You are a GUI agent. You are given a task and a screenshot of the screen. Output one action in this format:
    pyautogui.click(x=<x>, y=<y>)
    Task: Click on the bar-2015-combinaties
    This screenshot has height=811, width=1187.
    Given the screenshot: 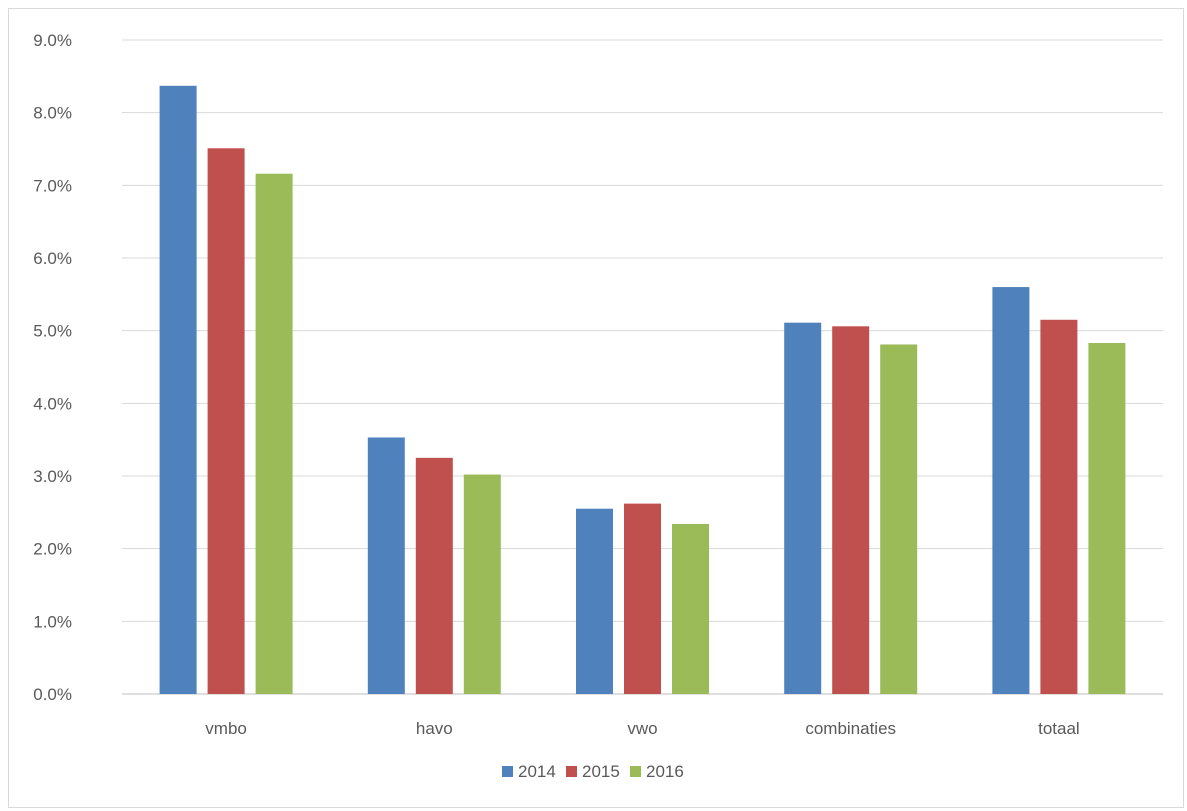 What is the action you would take?
    pyautogui.click(x=851, y=510)
    